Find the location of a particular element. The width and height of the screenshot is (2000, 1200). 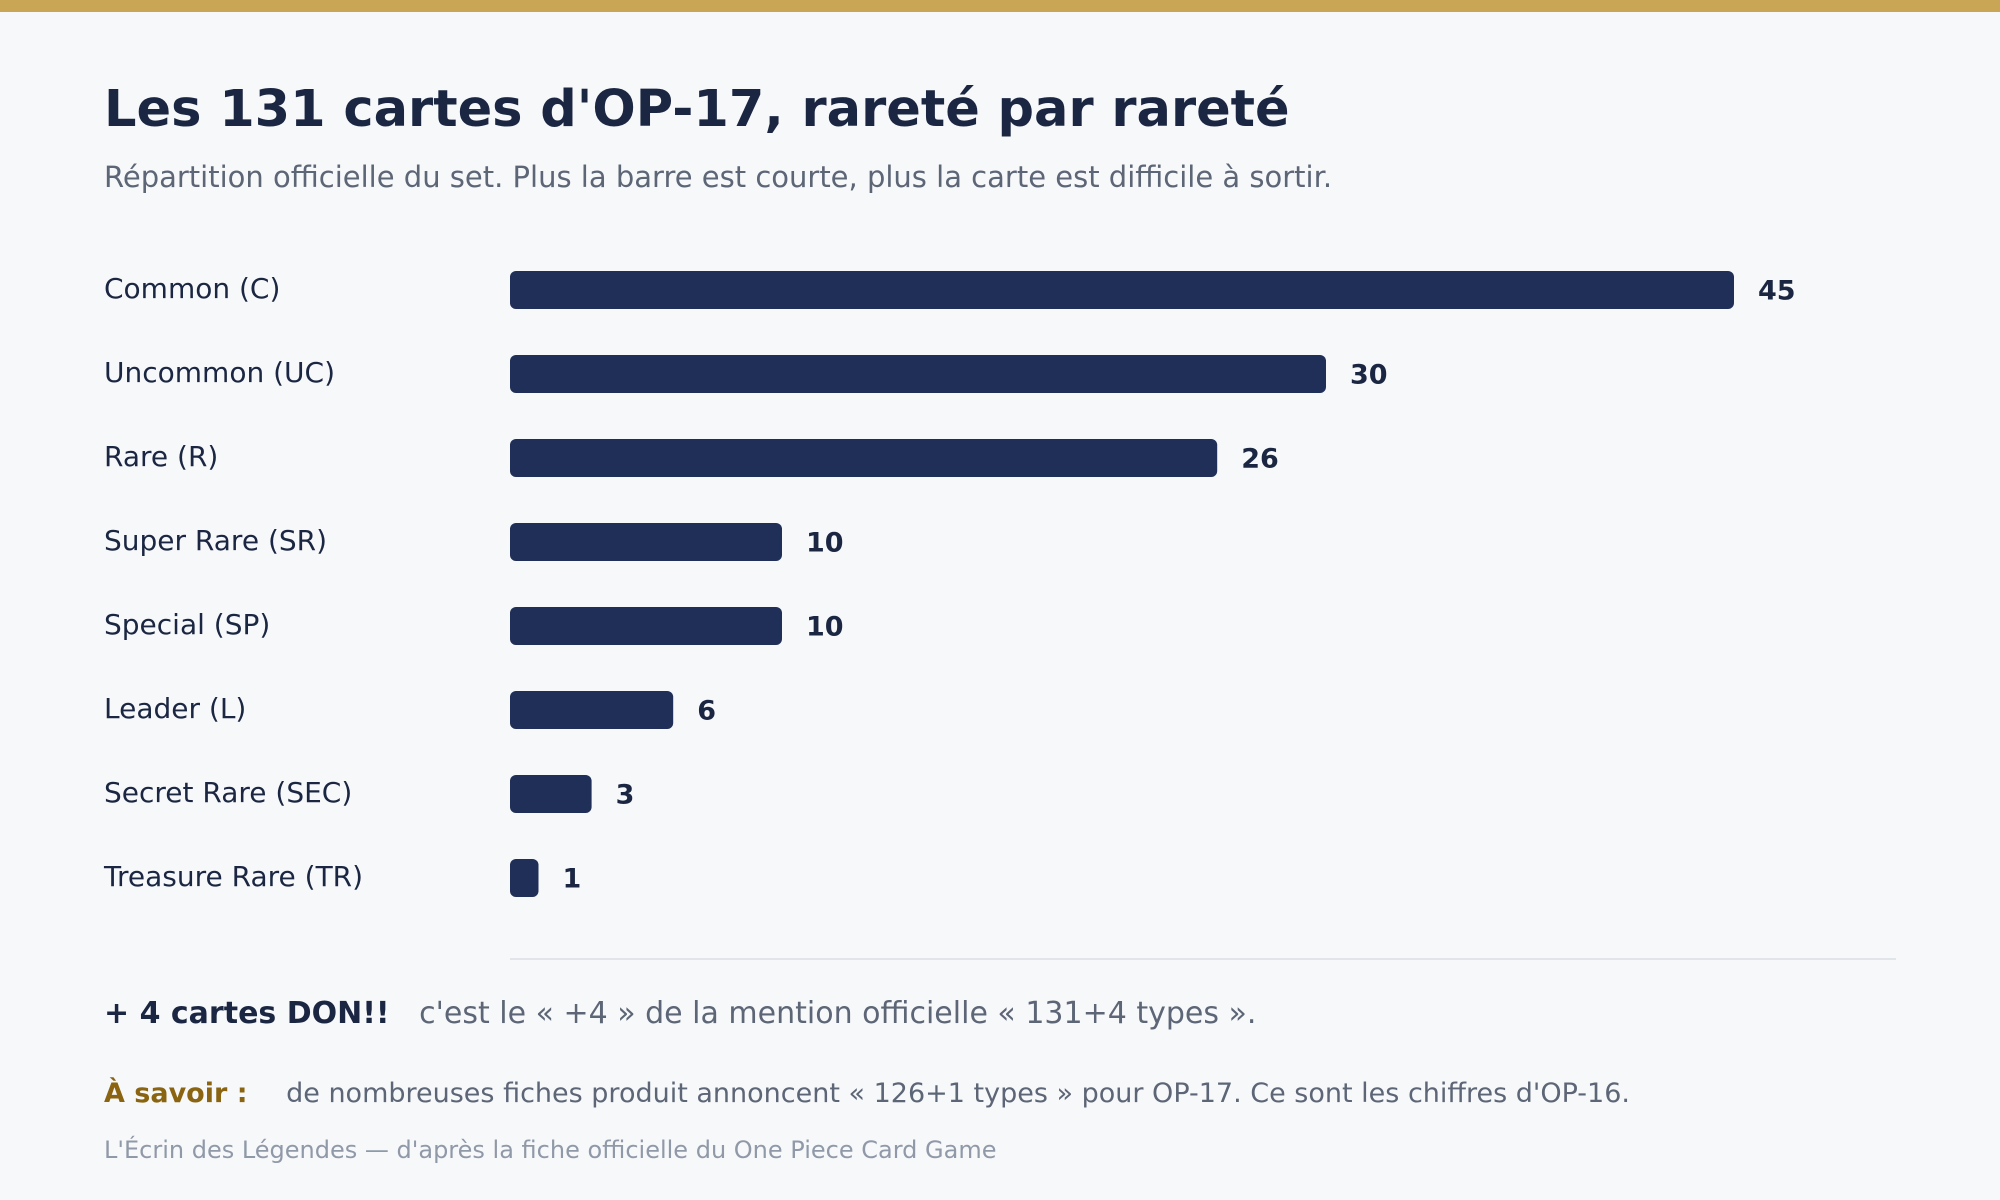

bar-uncommon-uc is located at coordinates (918, 374).